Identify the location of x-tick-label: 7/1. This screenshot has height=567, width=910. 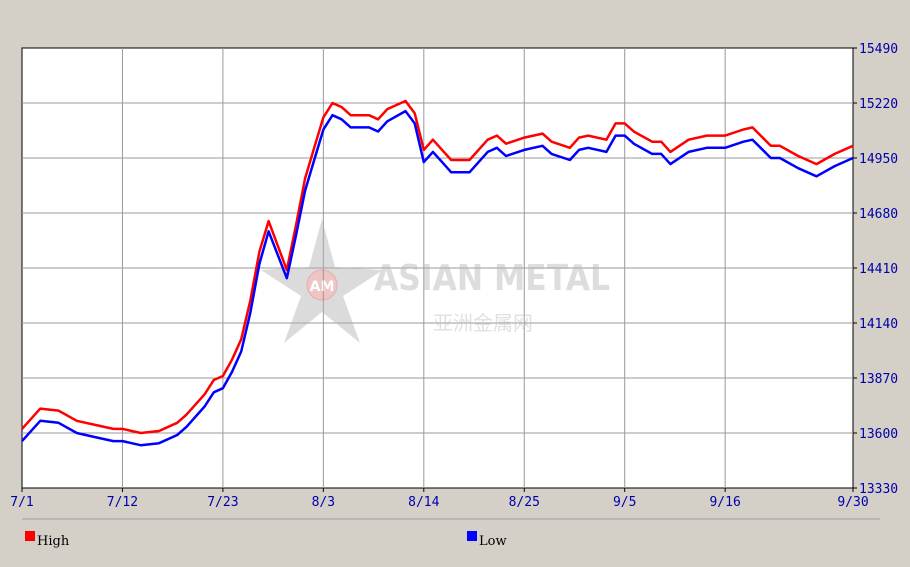
(21, 502).